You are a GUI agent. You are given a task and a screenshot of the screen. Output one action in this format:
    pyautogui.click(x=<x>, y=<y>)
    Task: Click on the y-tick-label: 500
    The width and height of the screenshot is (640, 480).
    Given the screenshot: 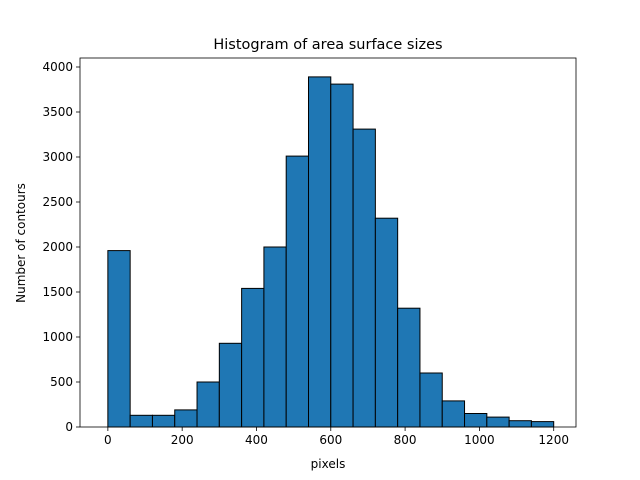 What is the action you would take?
    pyautogui.click(x=61, y=382)
    